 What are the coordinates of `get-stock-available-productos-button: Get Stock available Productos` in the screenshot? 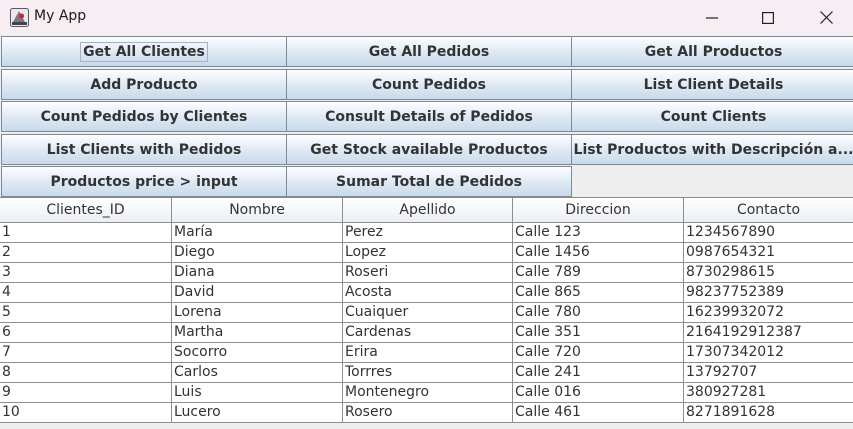 It's located at (429, 149).